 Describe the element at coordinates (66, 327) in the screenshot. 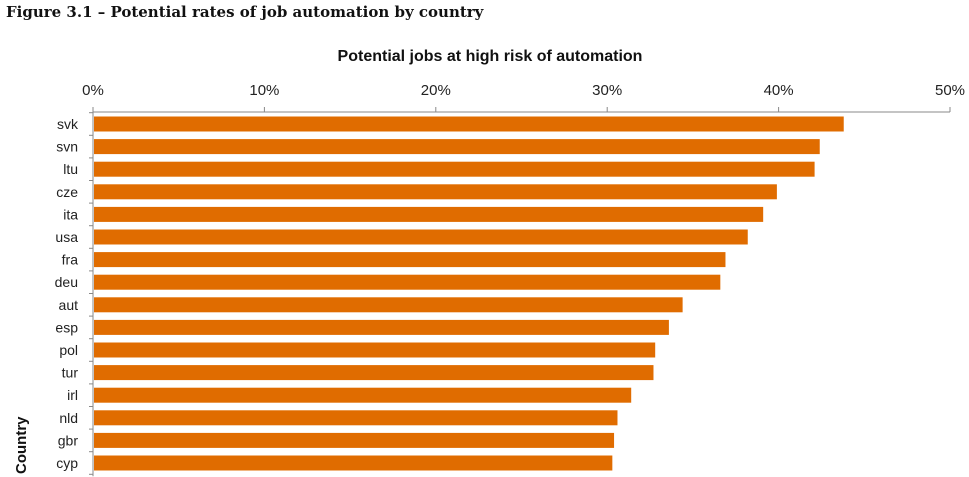

I see `category-label: esp` at that location.